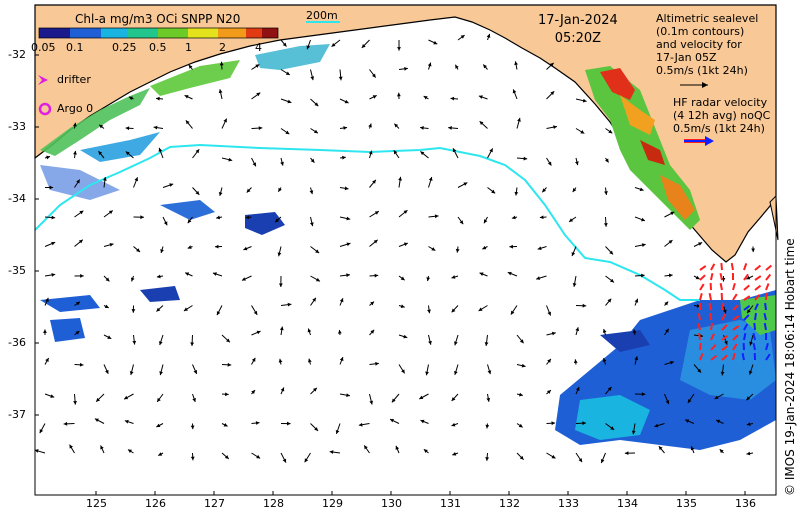 The height and width of the screenshot is (520, 800). I want to click on chl-offshore-patches, so click(162, 271).